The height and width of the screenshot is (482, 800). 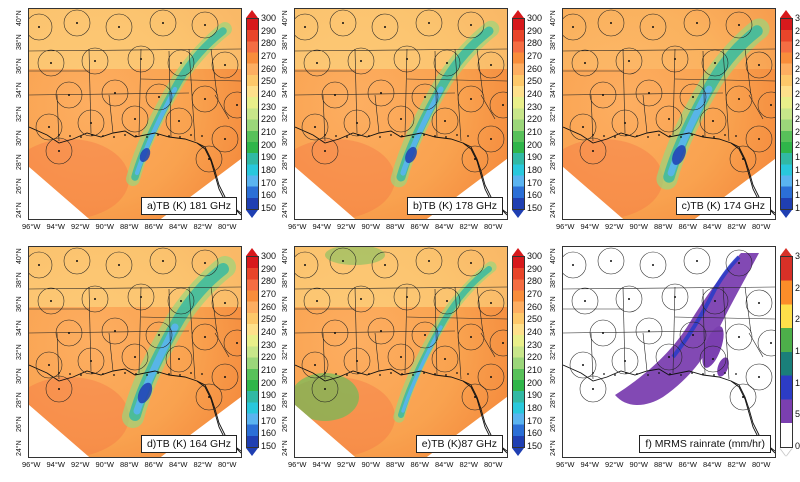 I want to click on lat-label: 32°N, so click(x=285, y=352).